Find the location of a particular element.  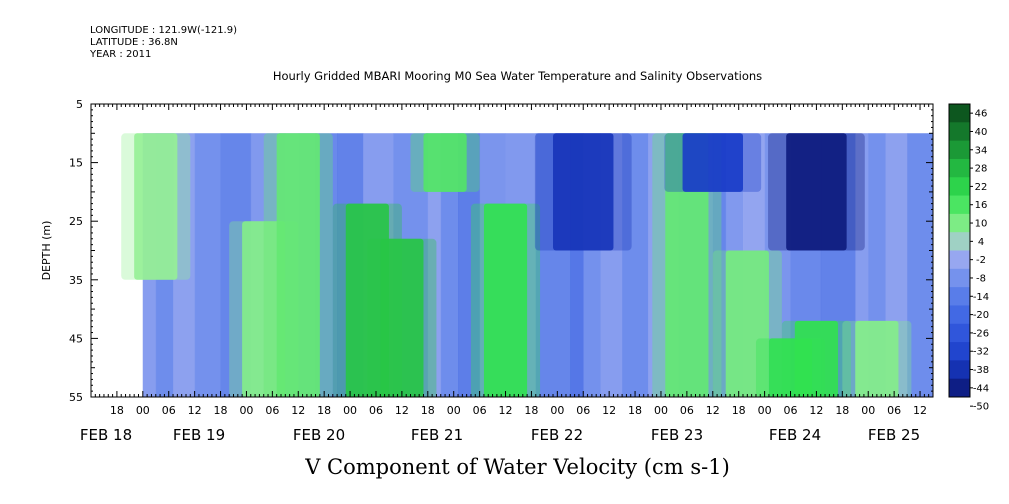

latitude-label: LATITUDE : 36.8N is located at coordinates (134, 42).